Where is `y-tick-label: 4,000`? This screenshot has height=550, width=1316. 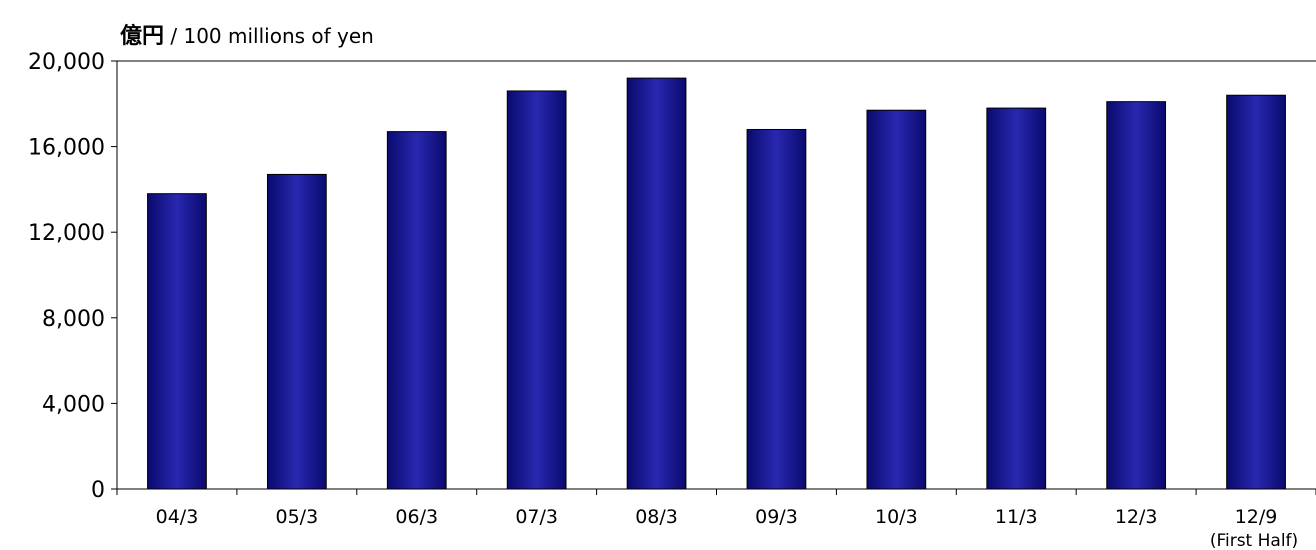
y-tick-label: 4,000 is located at coordinates (73, 404).